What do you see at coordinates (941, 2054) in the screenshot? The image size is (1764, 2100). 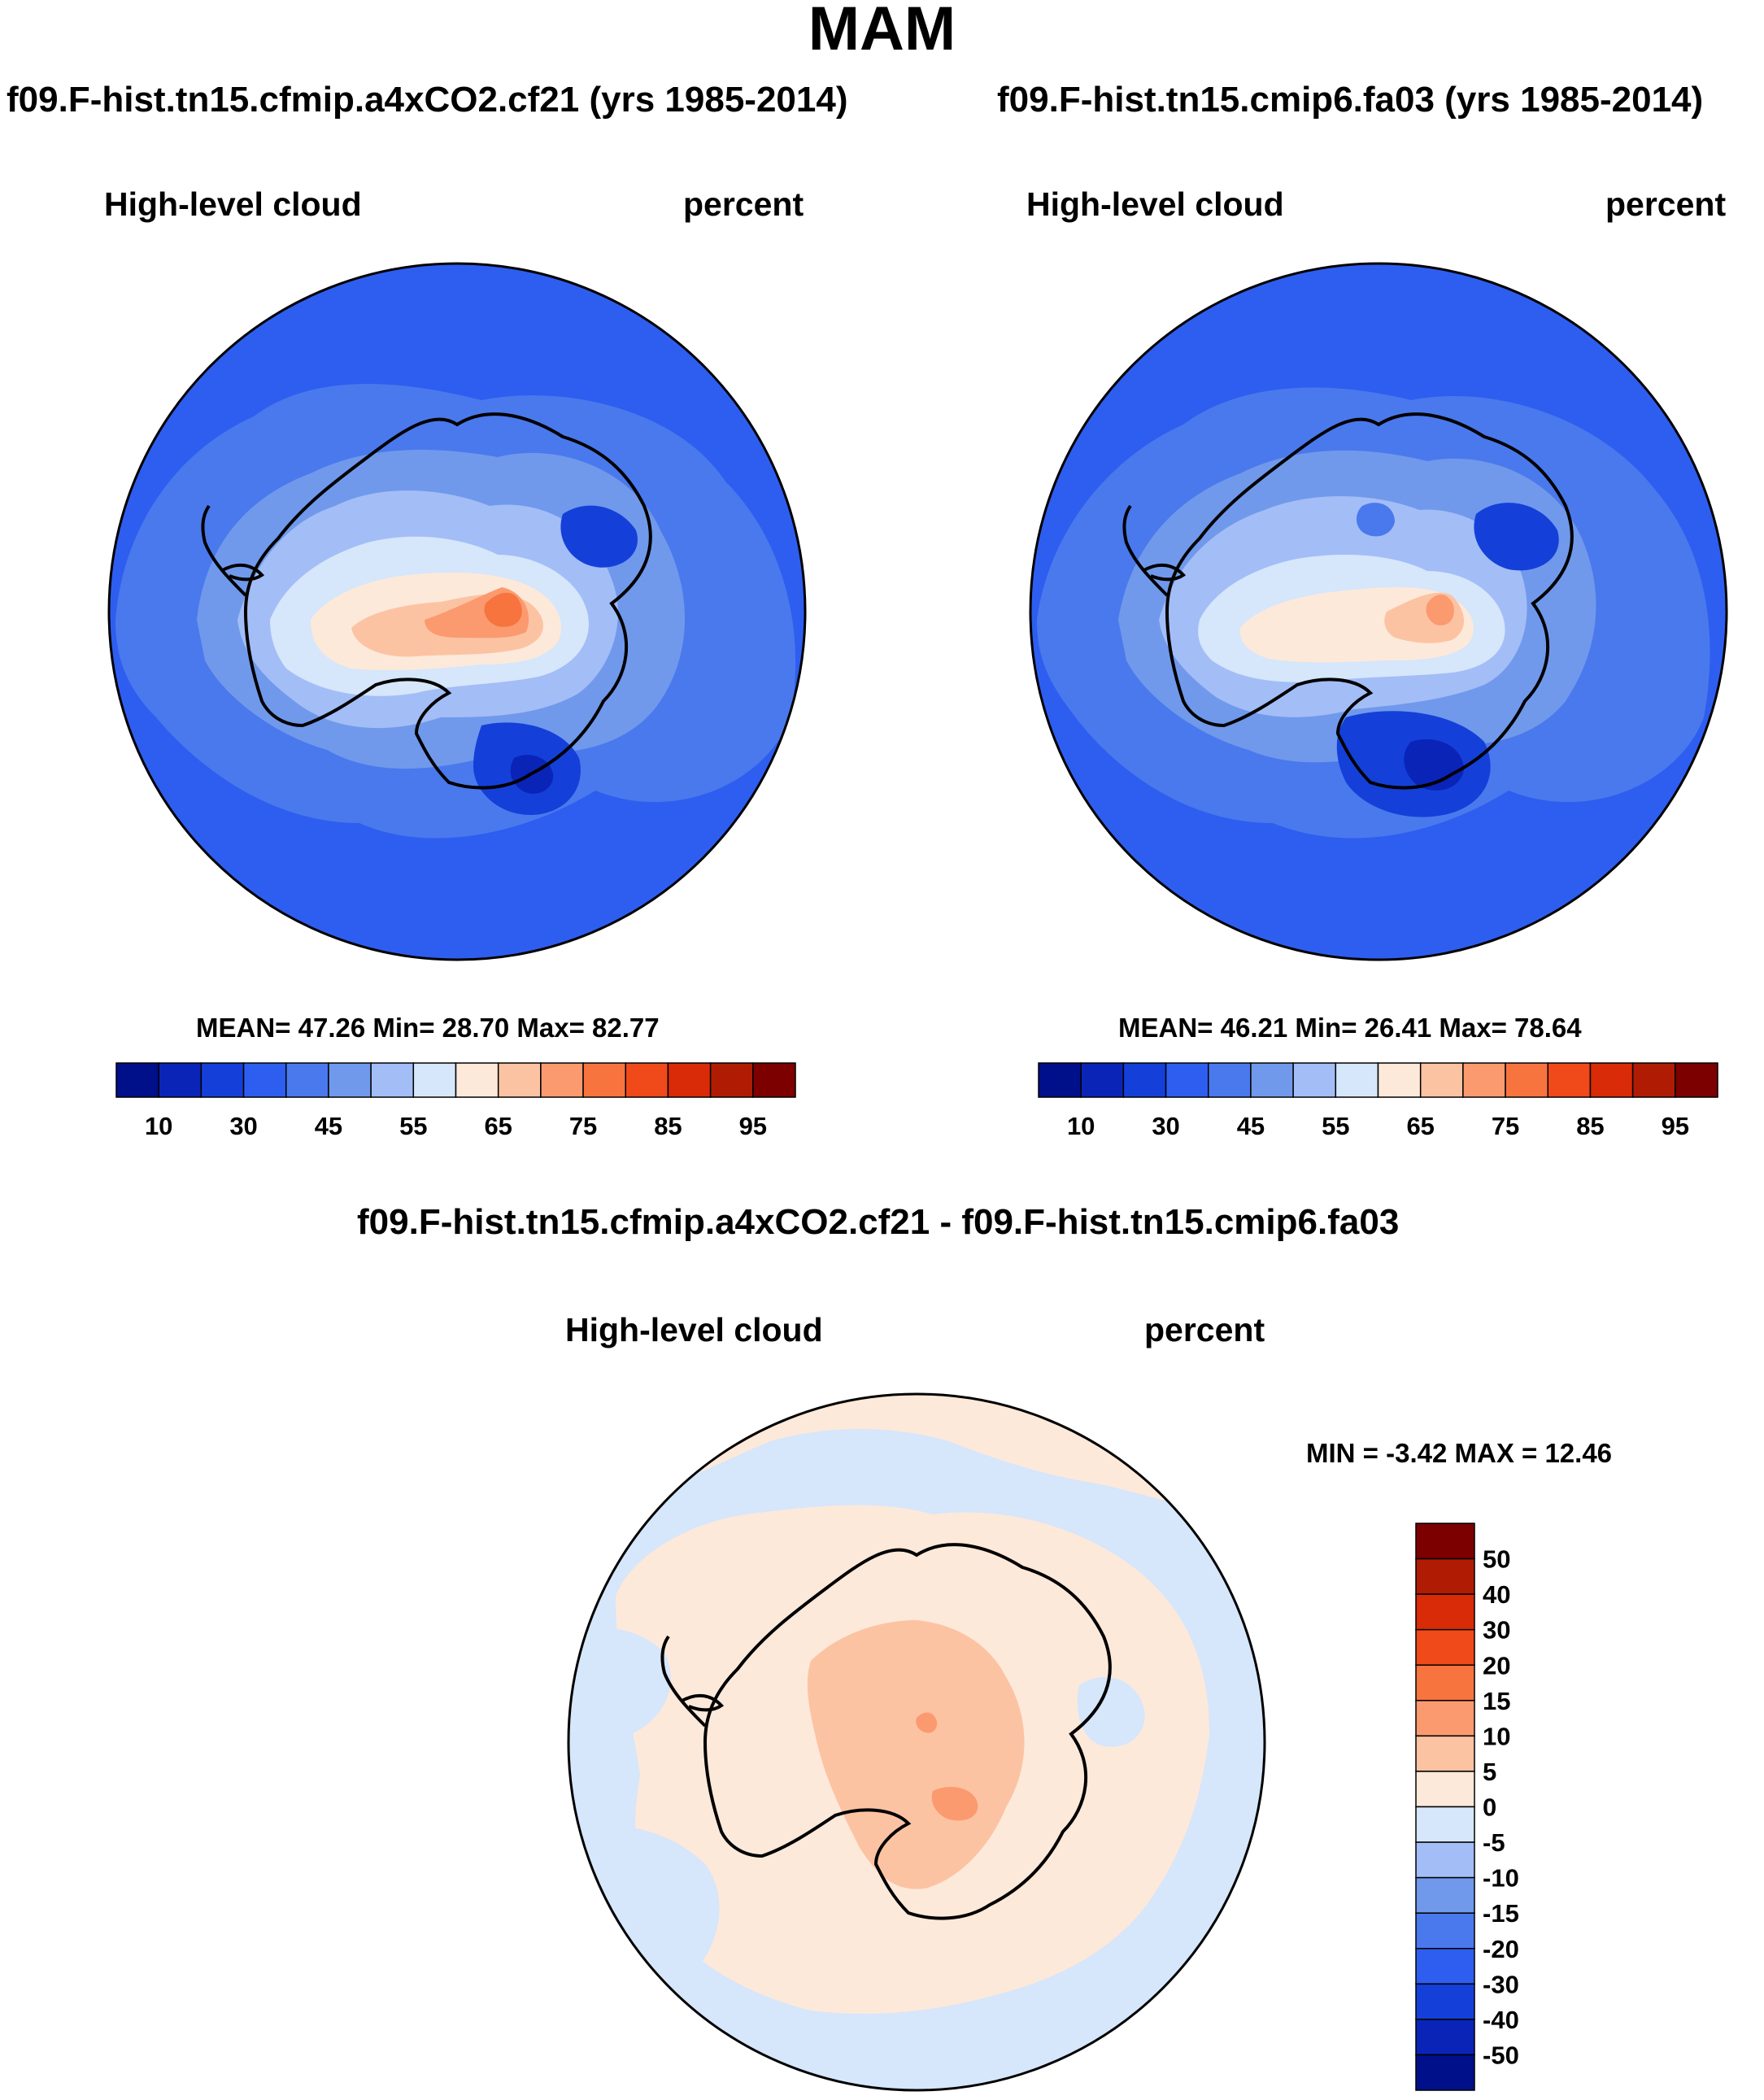 I see `diff-blue-patch-south` at bounding box center [941, 2054].